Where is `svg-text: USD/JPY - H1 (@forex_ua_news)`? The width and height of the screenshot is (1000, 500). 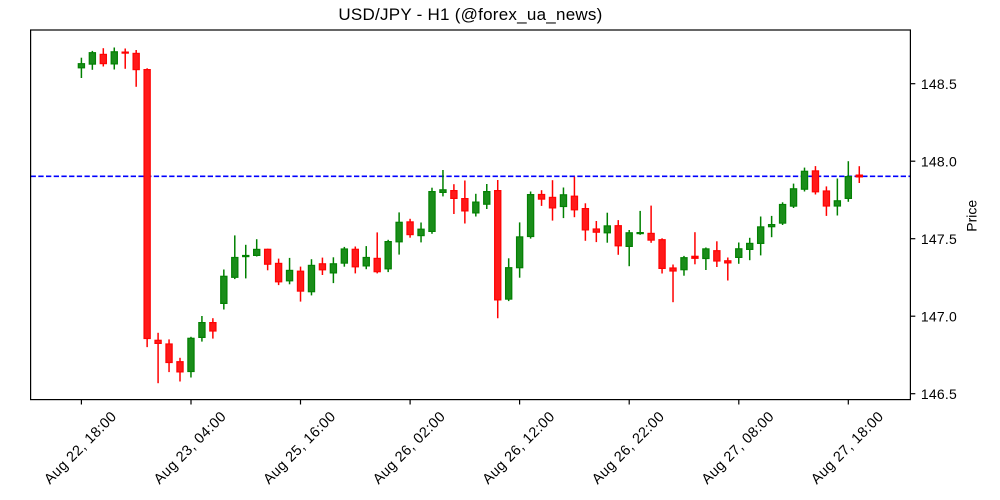 svg-text: USD/JPY - H1 (@forex_ua_news) is located at coordinates (470, 14).